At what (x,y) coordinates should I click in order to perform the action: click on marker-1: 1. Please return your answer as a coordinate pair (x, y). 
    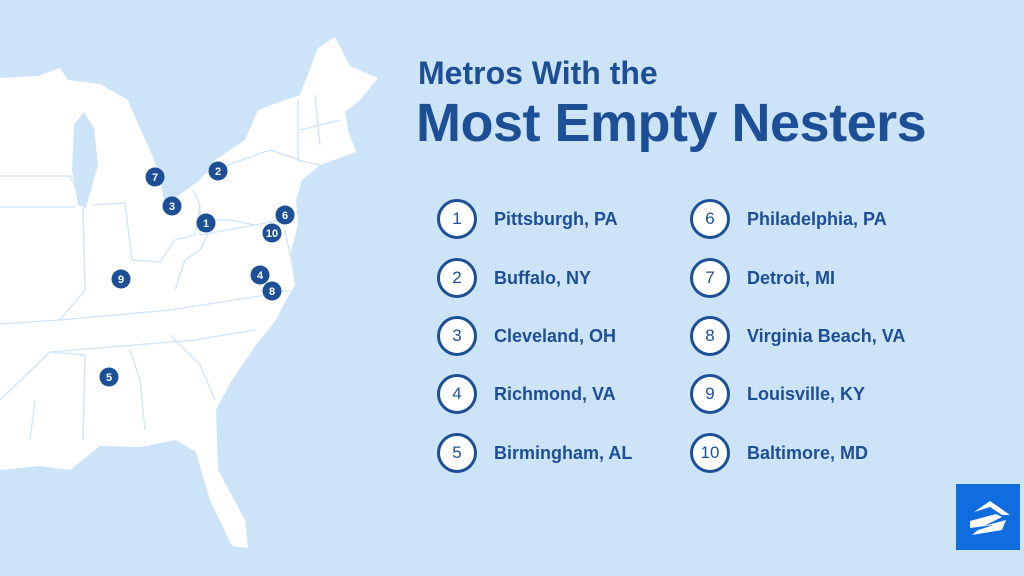
    Looking at the image, I should click on (206, 223).